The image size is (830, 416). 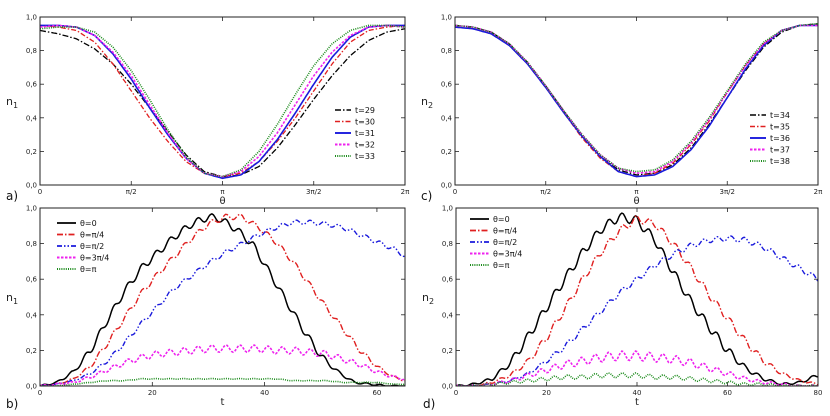 I want to click on x-tick-label: 80, so click(x=818, y=393).